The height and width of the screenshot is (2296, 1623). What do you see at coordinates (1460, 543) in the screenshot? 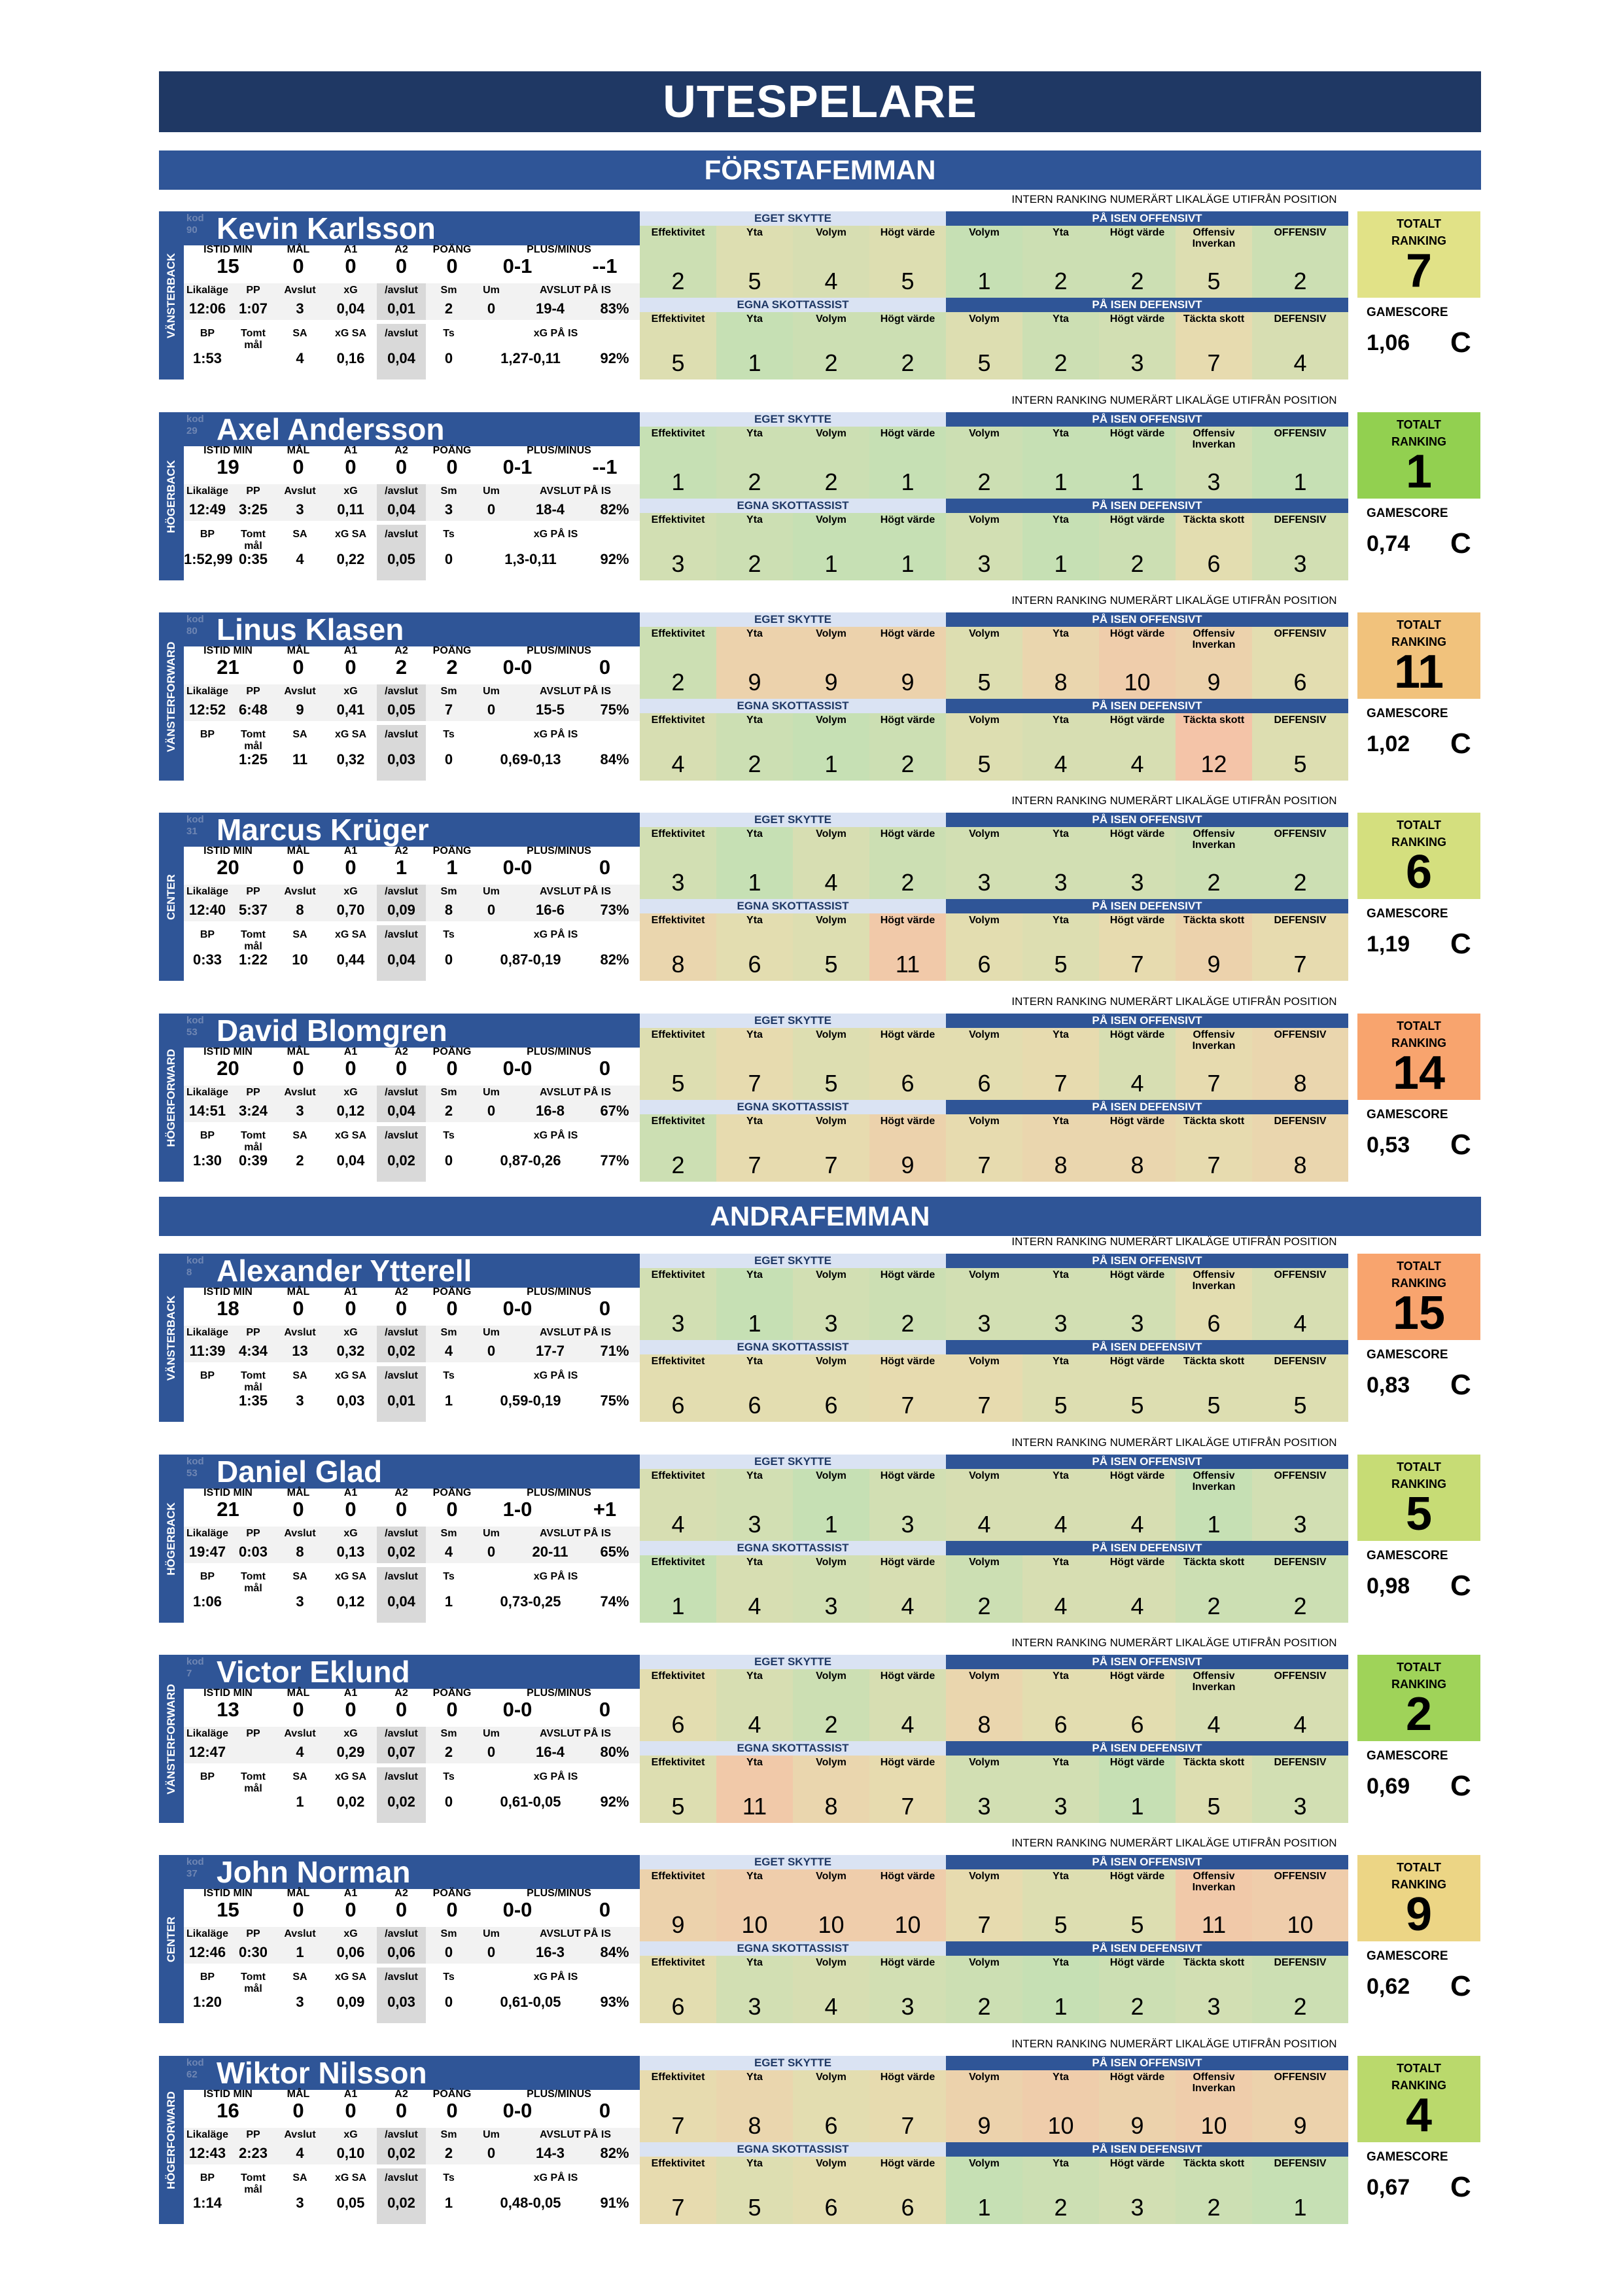
I see `gamescore-grade: C` at bounding box center [1460, 543].